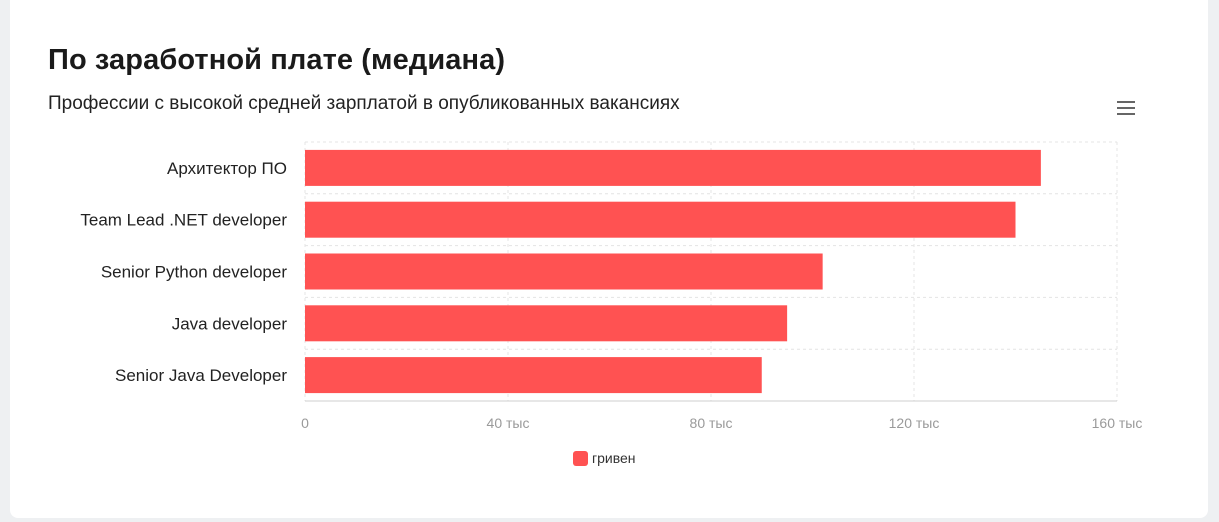 The height and width of the screenshot is (522, 1219). I want to click on category-label: Архитектор ПО, so click(227, 168).